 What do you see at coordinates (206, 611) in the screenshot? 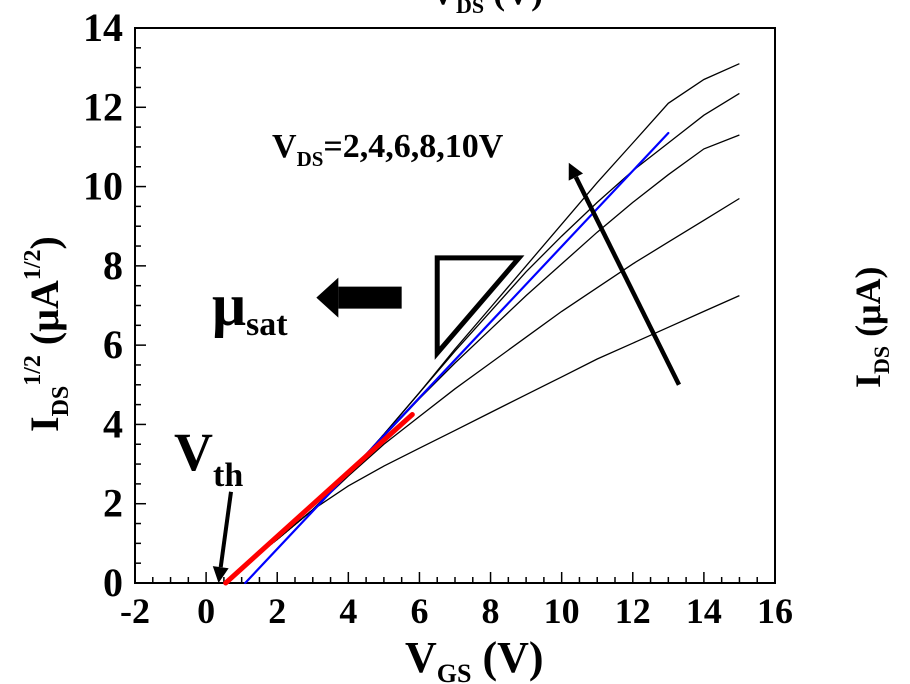
I see `x-tick-label: 0` at bounding box center [206, 611].